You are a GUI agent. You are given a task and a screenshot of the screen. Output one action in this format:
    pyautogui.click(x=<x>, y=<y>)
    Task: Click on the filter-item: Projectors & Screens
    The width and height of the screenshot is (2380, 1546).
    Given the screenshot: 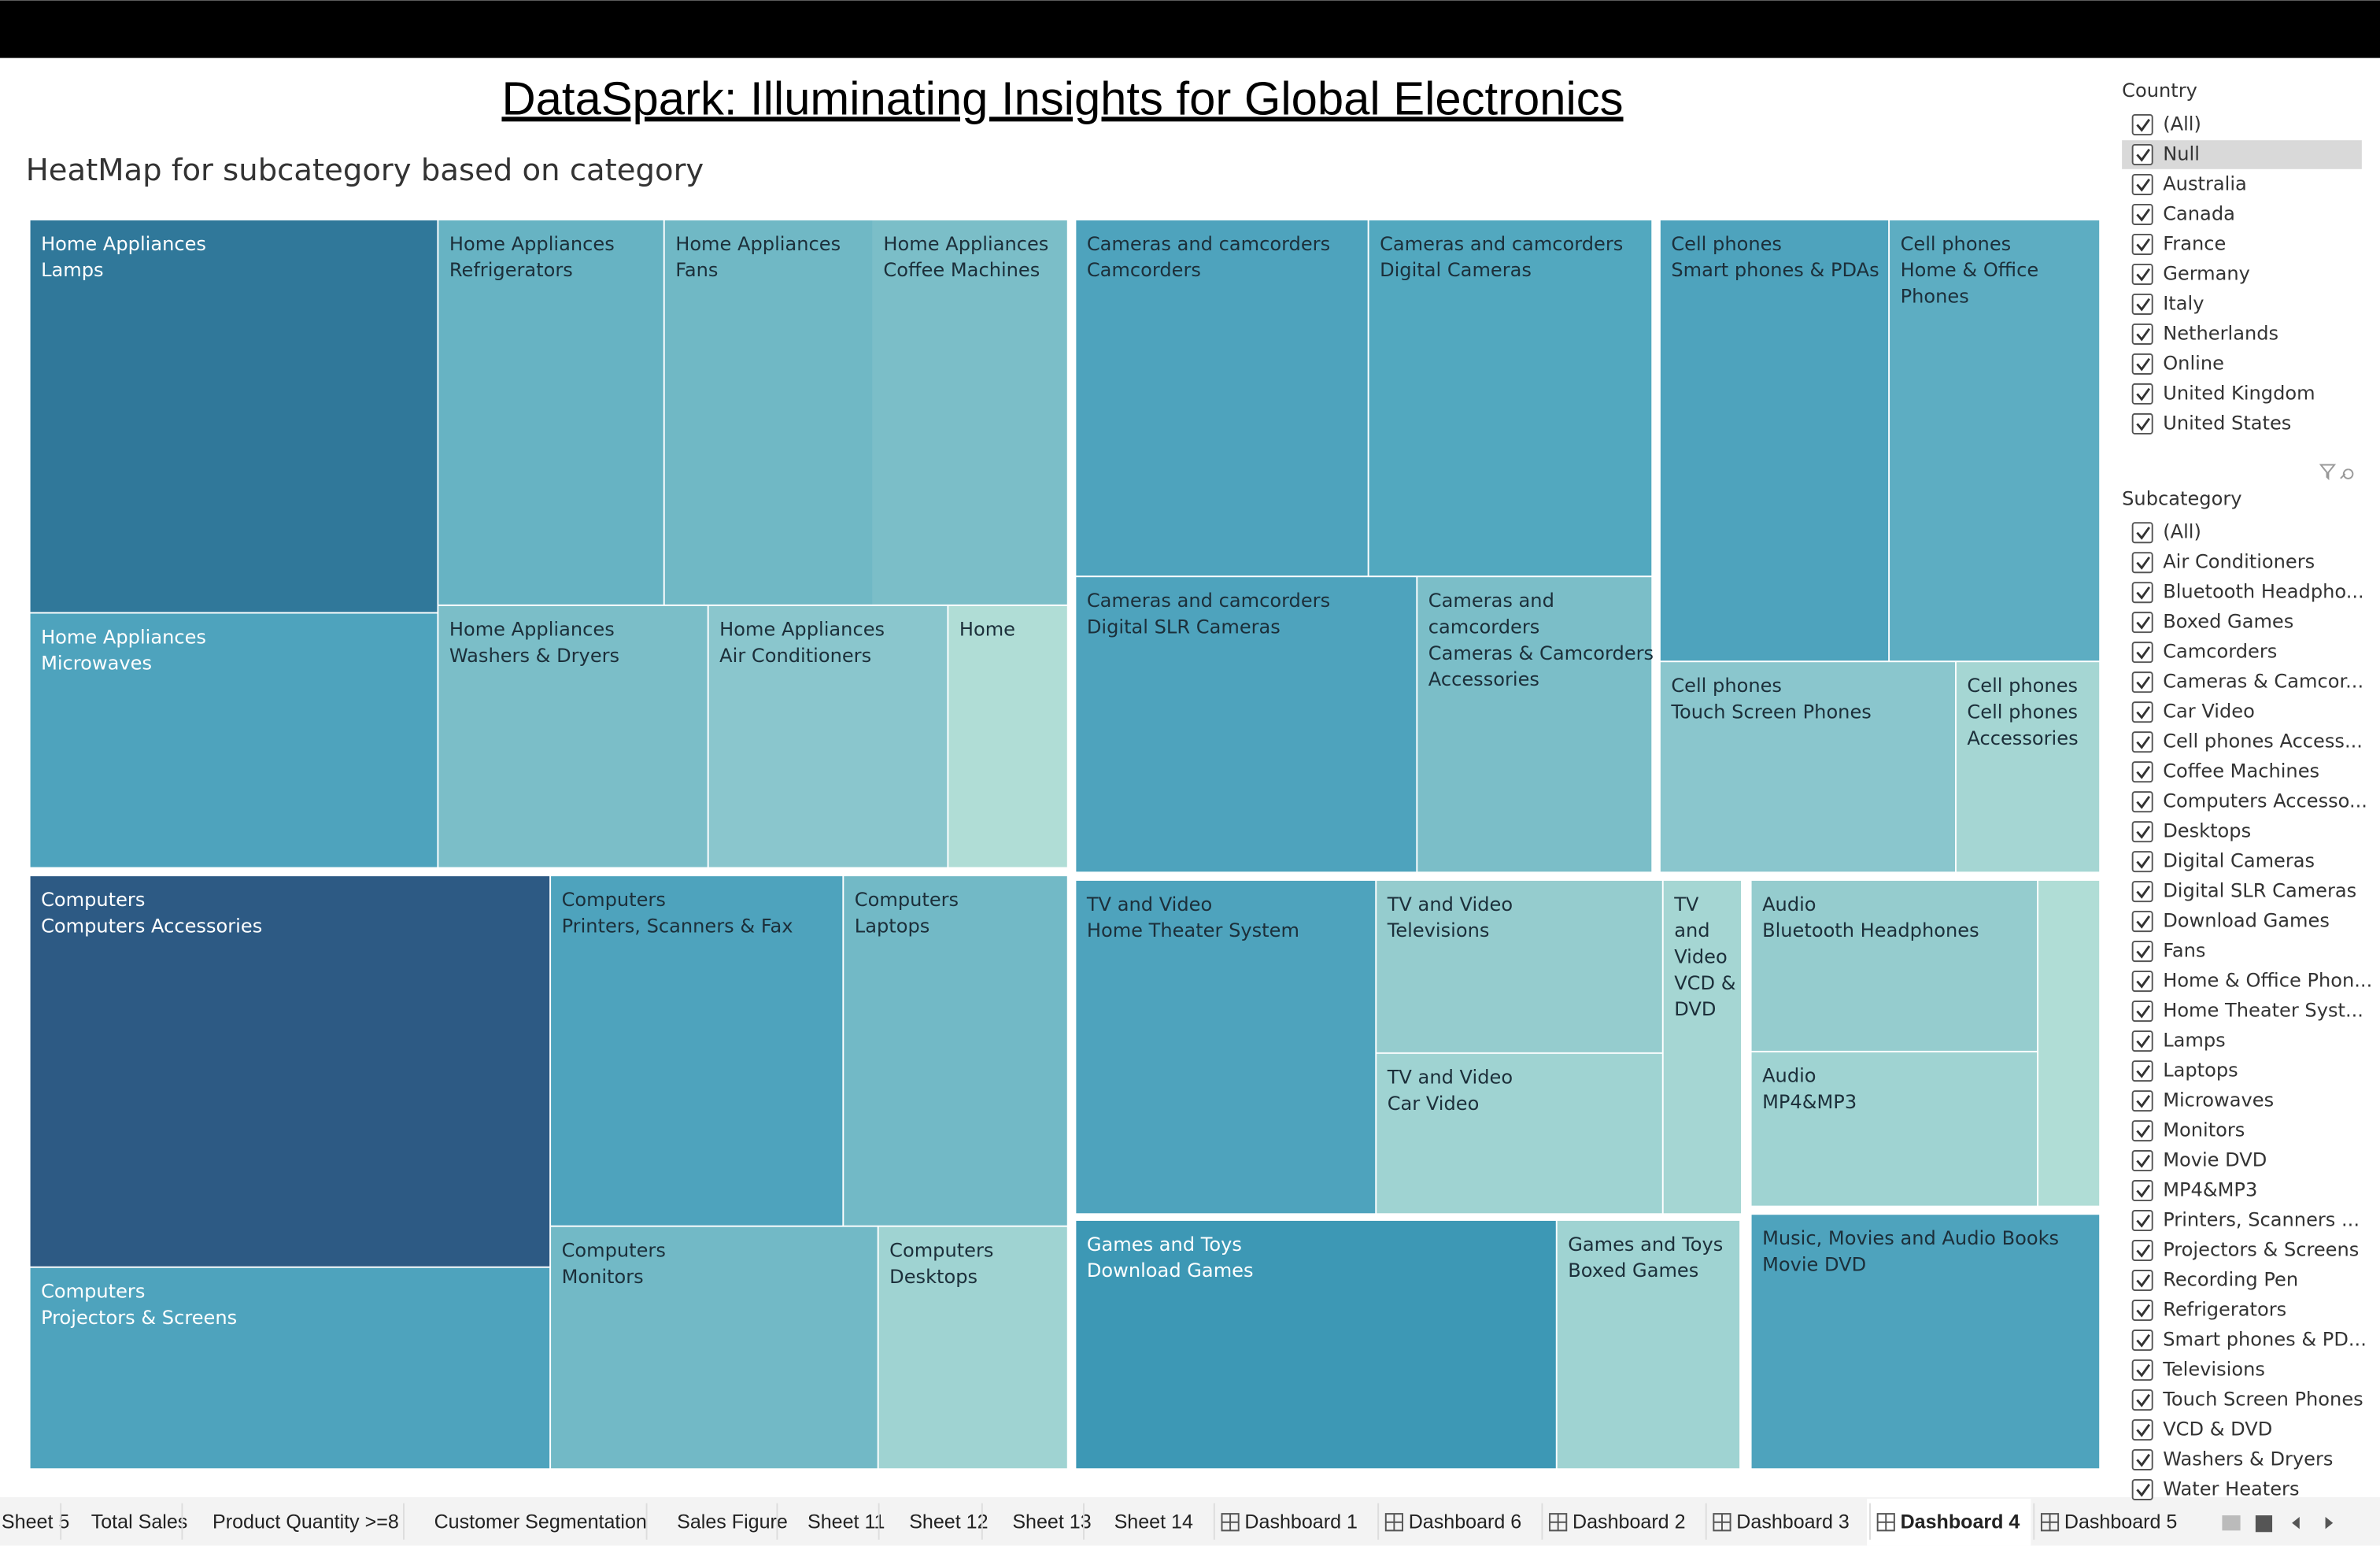 What is the action you would take?
    pyautogui.click(x=2261, y=1250)
    